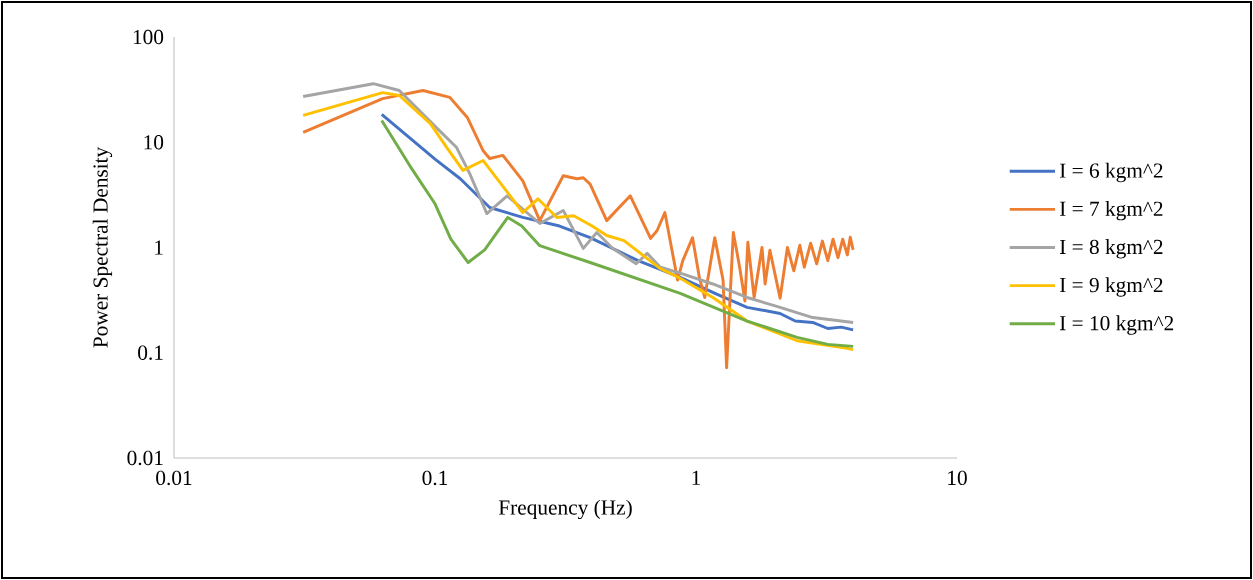  Describe the element at coordinates (174, 478) in the screenshot. I see `x-tick-label: 0.01` at that location.